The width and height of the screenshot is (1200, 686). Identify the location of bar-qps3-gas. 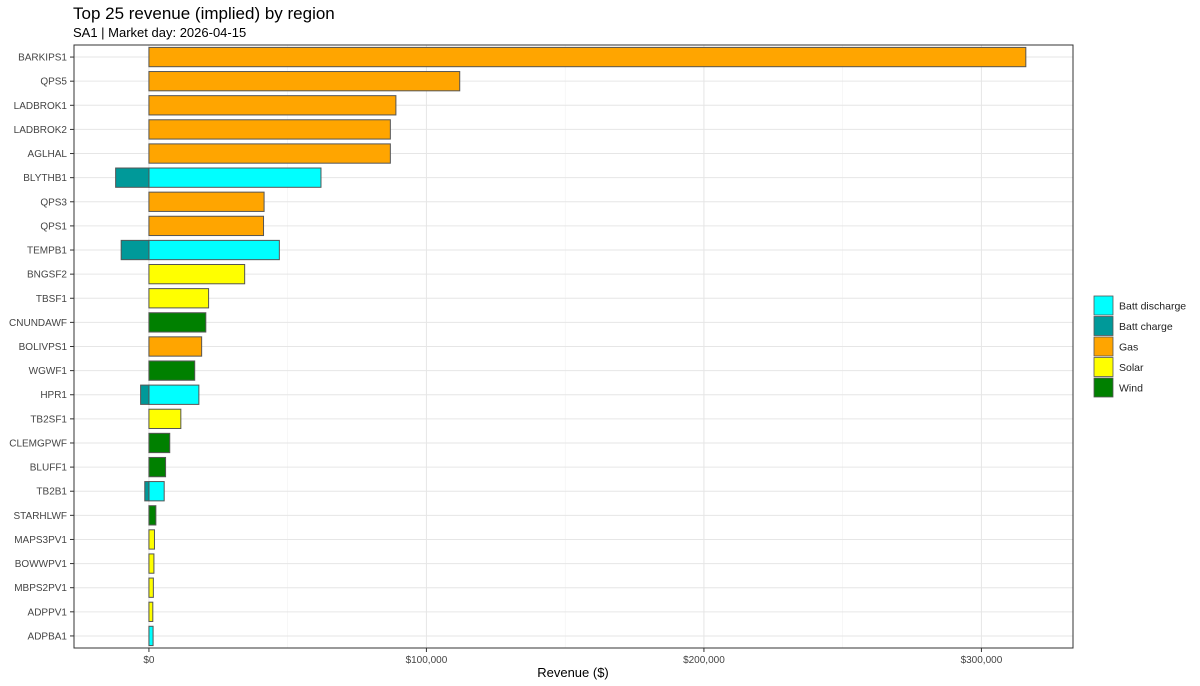
(206, 201).